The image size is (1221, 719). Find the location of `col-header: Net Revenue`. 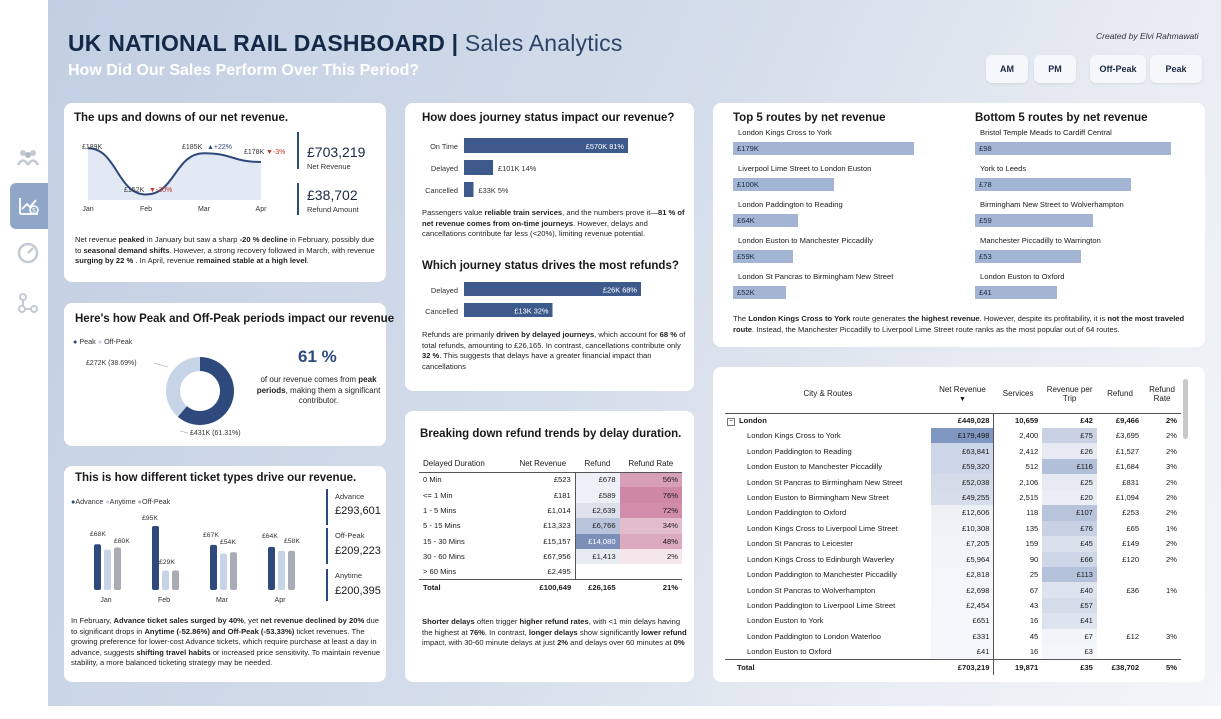

col-header: Net Revenue is located at coordinates (543, 464).